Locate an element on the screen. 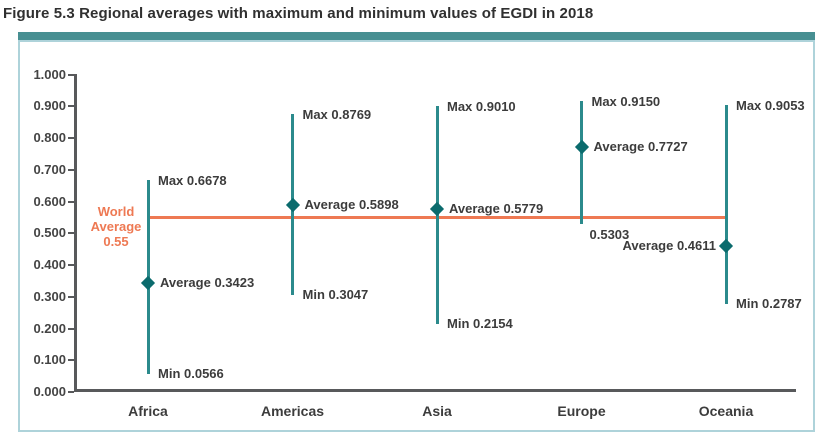 The height and width of the screenshot is (442, 830). y-tick-label: 0.700 is located at coordinates (49, 169).